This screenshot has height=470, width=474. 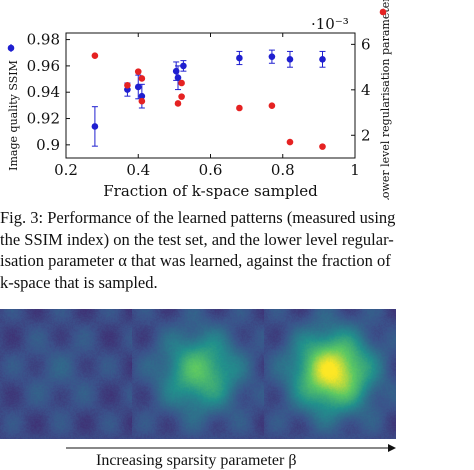 What do you see at coordinates (330, 24) in the screenshot?
I see `right-axis-multiplier: ·10⁻³` at bounding box center [330, 24].